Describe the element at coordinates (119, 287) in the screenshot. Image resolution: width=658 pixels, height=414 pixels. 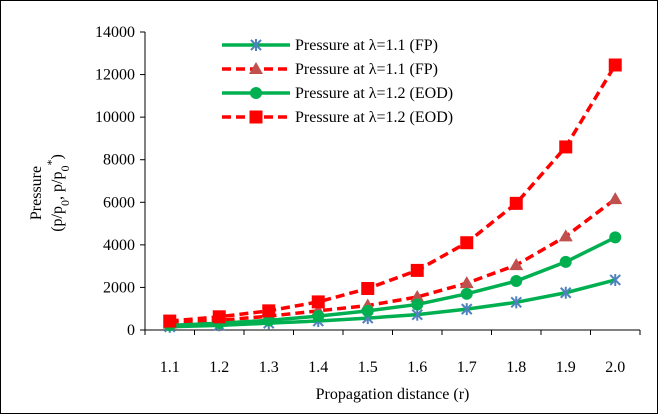
I see `y-tick-label: 2000` at that location.